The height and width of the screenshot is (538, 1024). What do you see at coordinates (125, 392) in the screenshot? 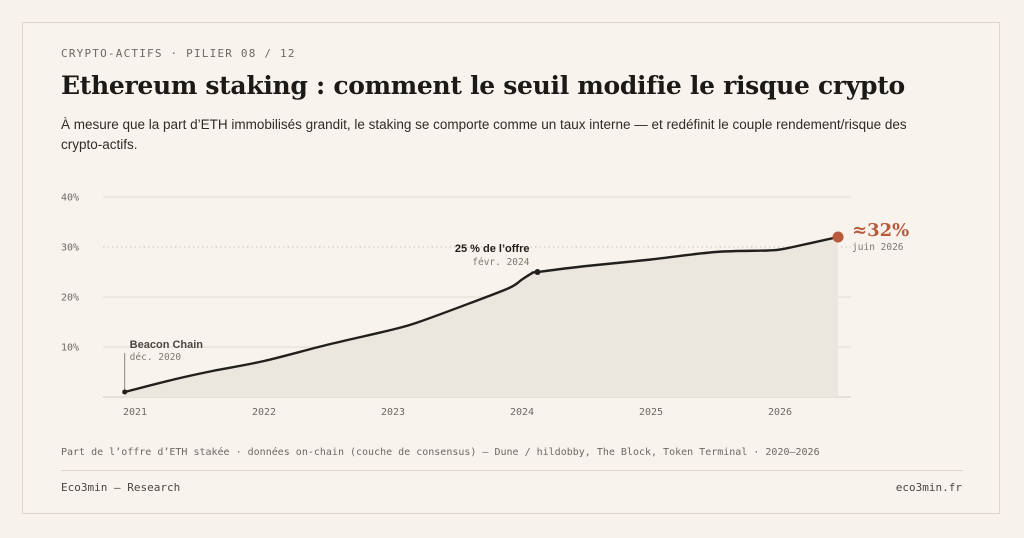
I see `beacon-point` at bounding box center [125, 392].